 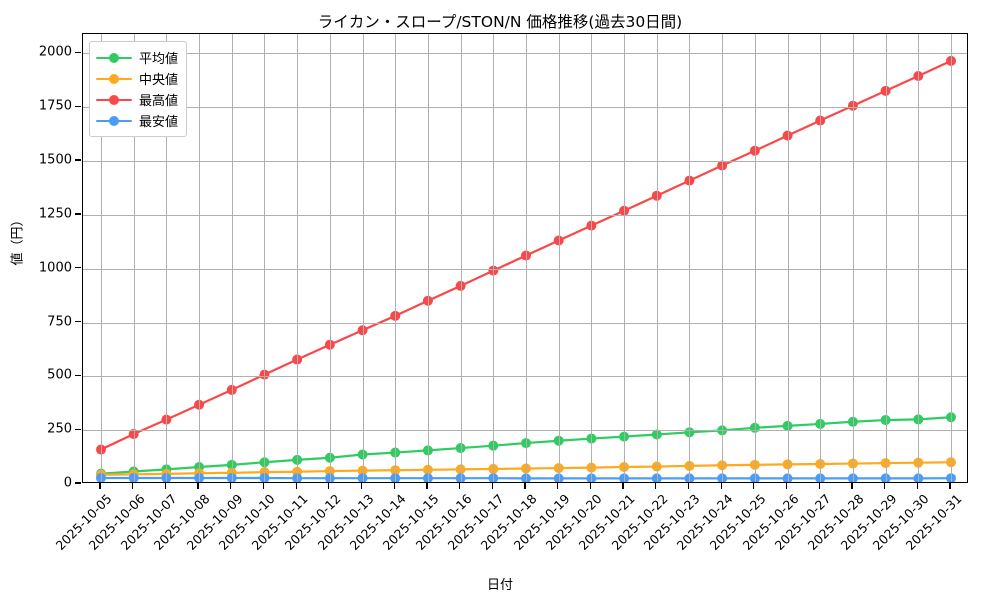 I want to click on y-axis-tick-label: 0, so click(x=67, y=483).